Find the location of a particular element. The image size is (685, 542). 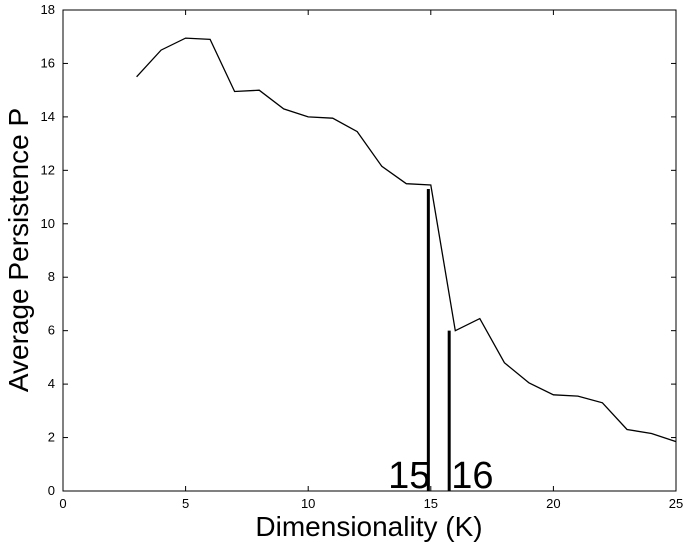

y-axis-label: Average Persistence P is located at coordinates (18, 250).